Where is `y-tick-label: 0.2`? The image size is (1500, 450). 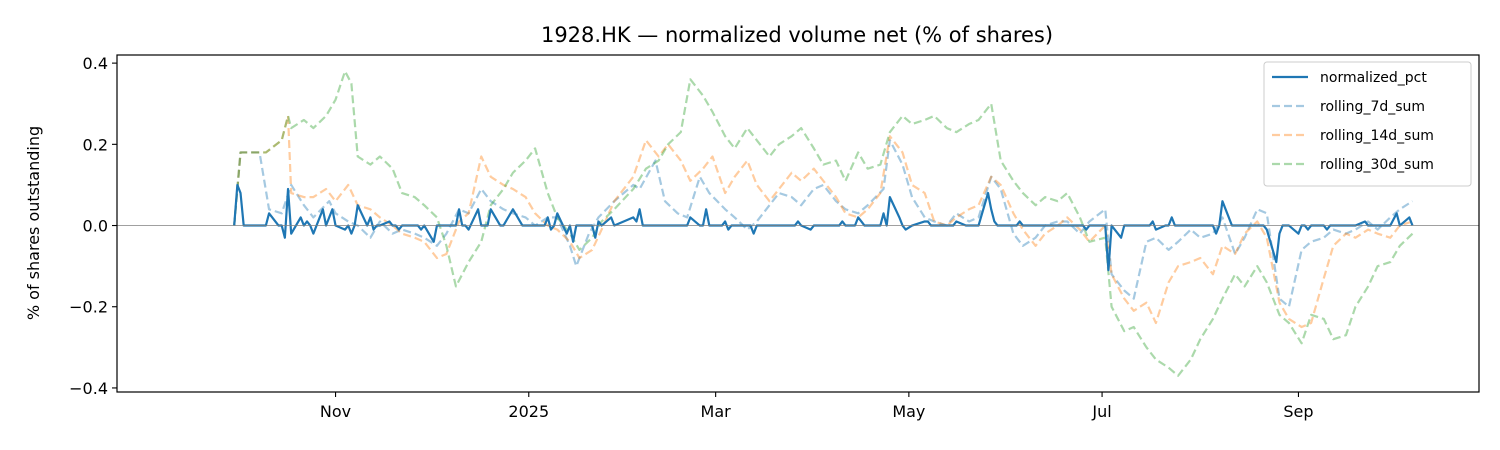
y-tick-label: 0.2 is located at coordinates (95, 144).